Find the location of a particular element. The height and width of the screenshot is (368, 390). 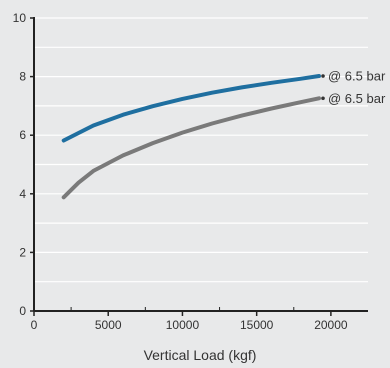

x-tick-label: 20000 is located at coordinates (331, 325).